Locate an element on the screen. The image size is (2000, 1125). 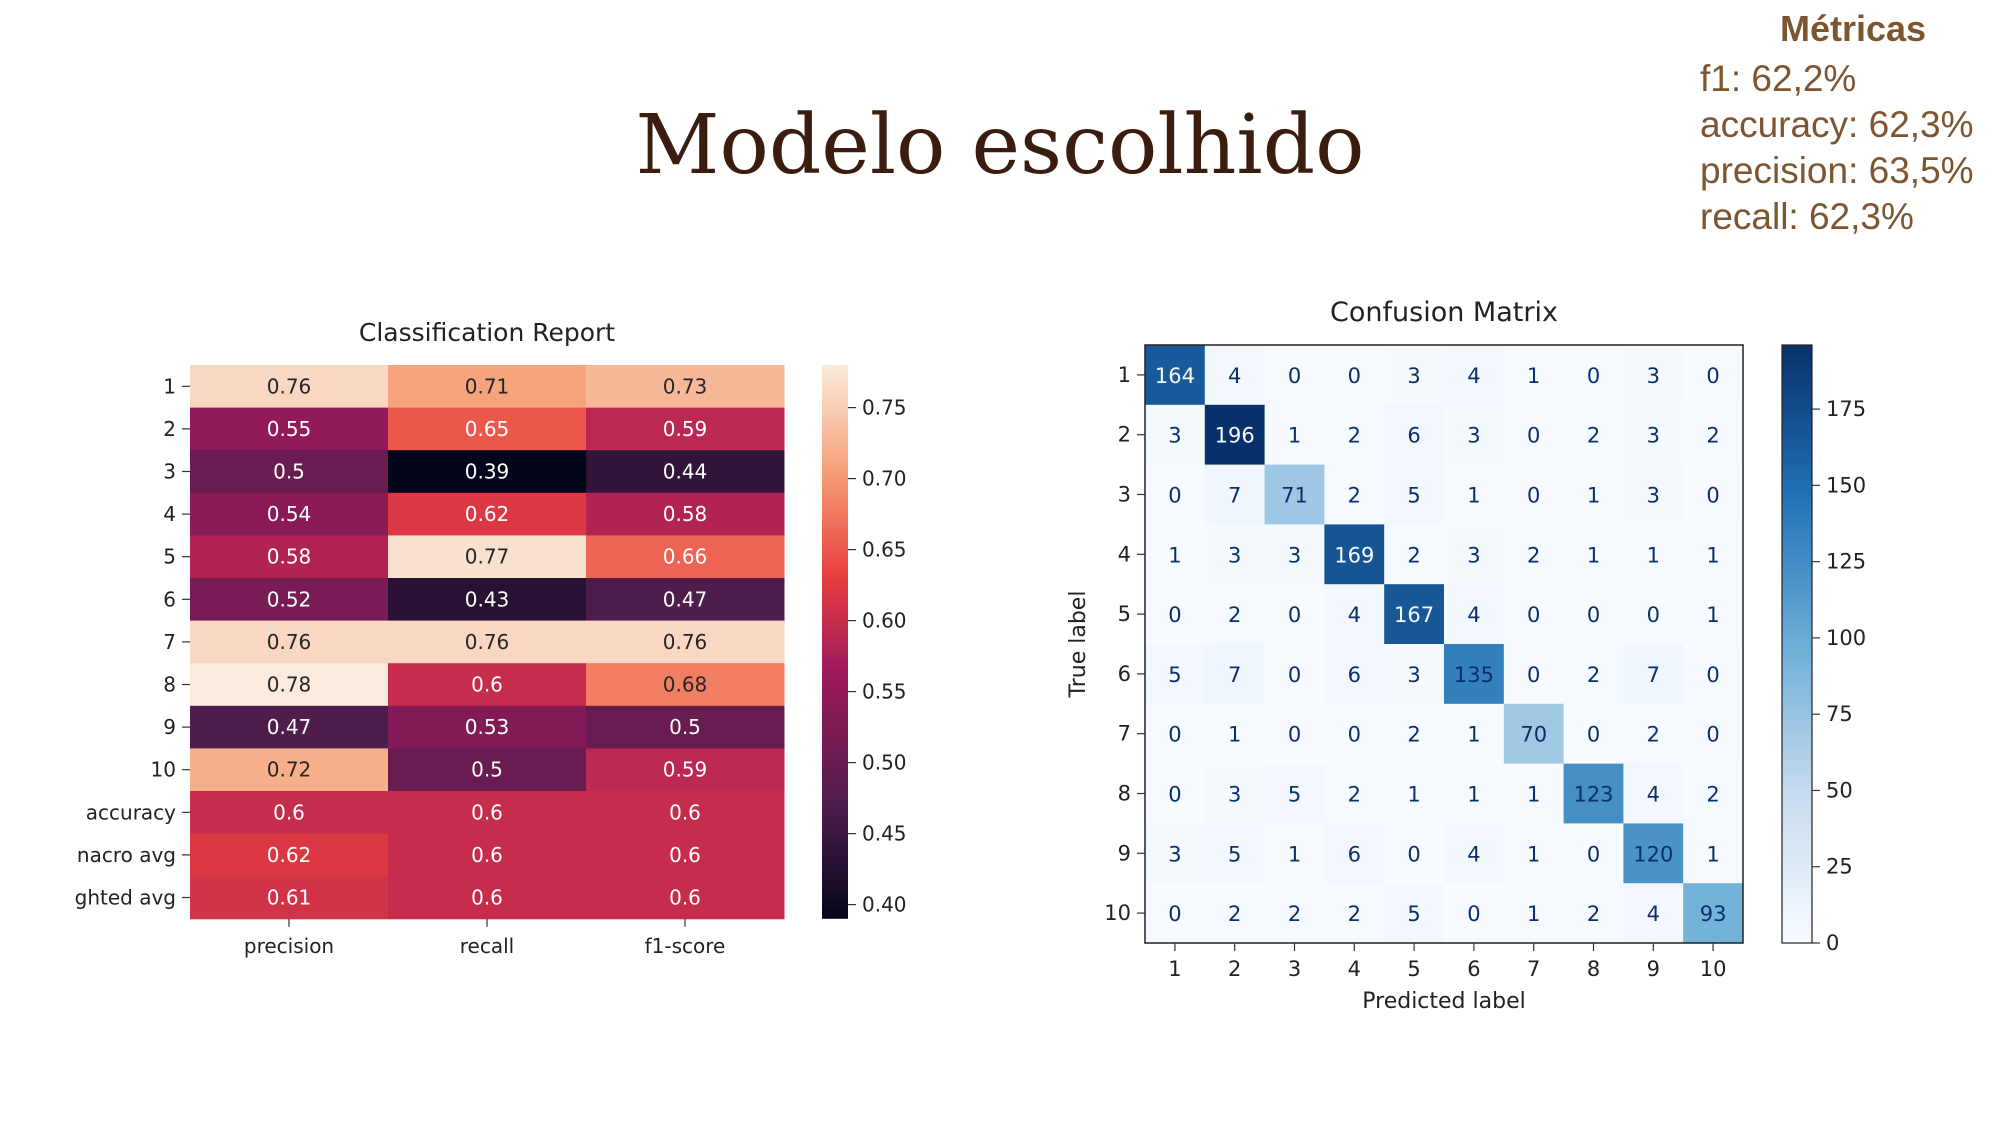
metric-f1: f1: 62,2% is located at coordinates (1837, 79).